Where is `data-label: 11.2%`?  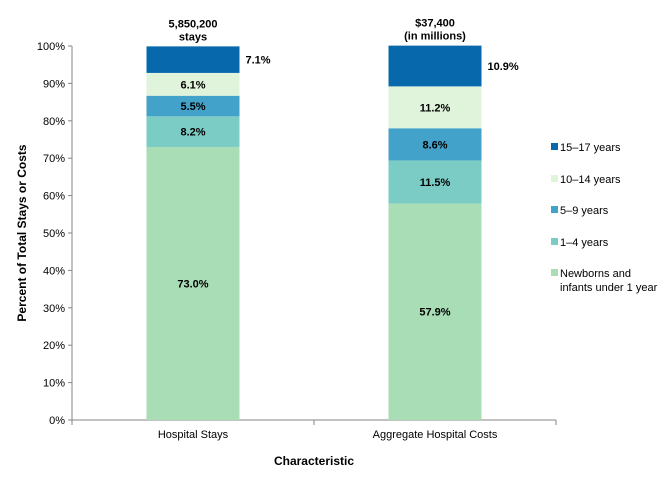
data-label: 11.2% is located at coordinates (435, 108).